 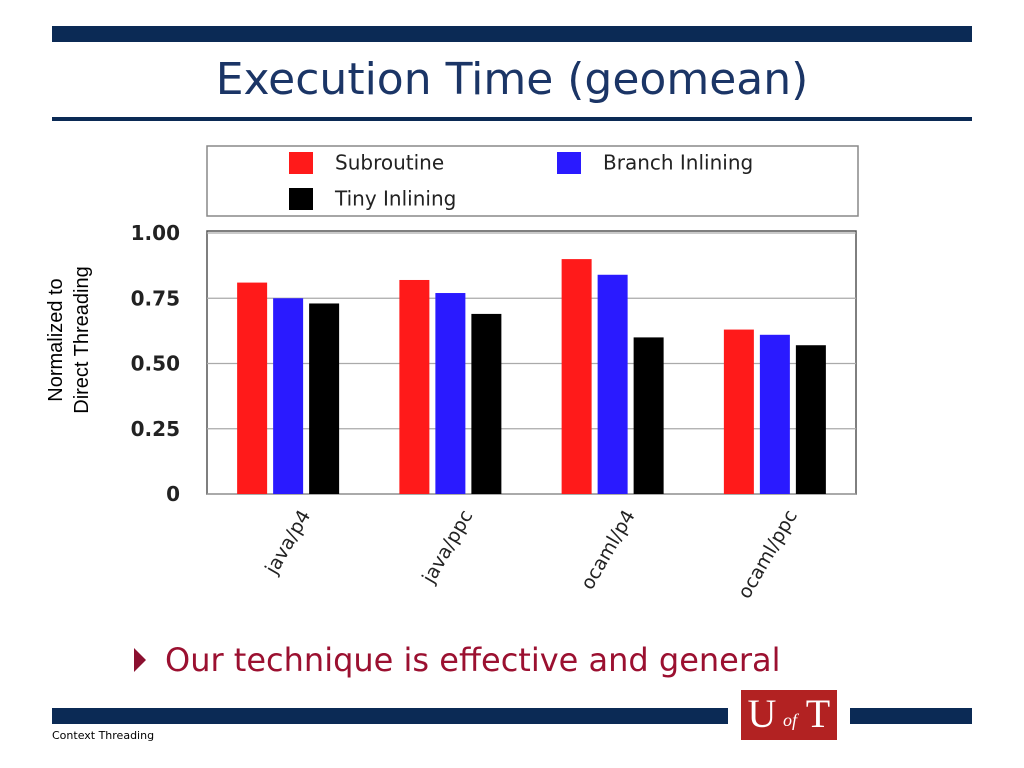 I want to click on x-tick-label: java/ppc, so click(x=448, y=547).